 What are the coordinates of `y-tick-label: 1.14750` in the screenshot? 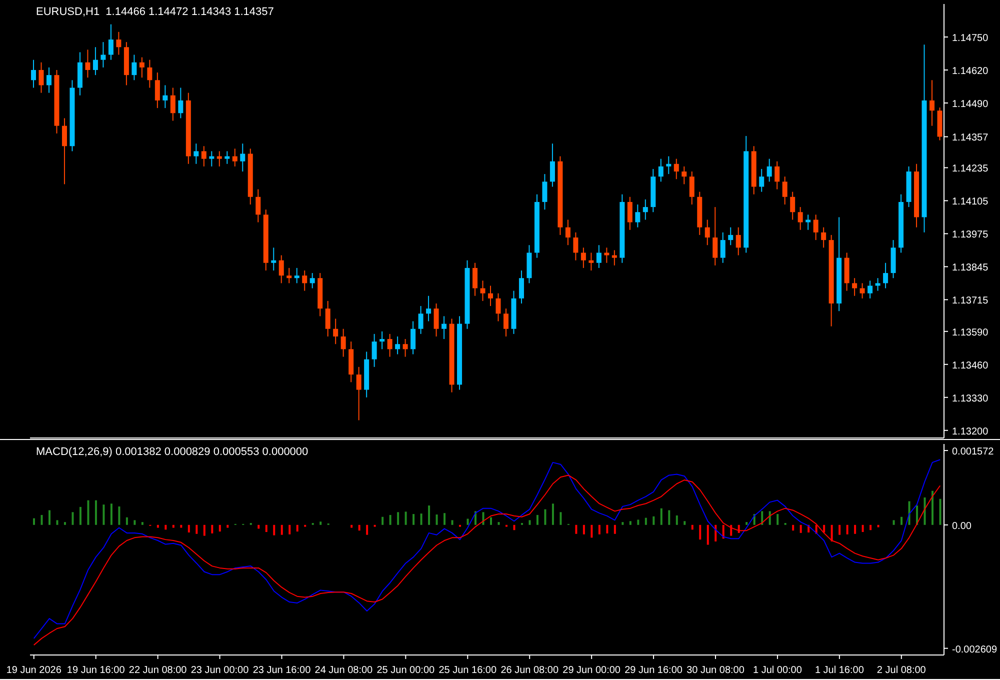 It's located at (970, 38).